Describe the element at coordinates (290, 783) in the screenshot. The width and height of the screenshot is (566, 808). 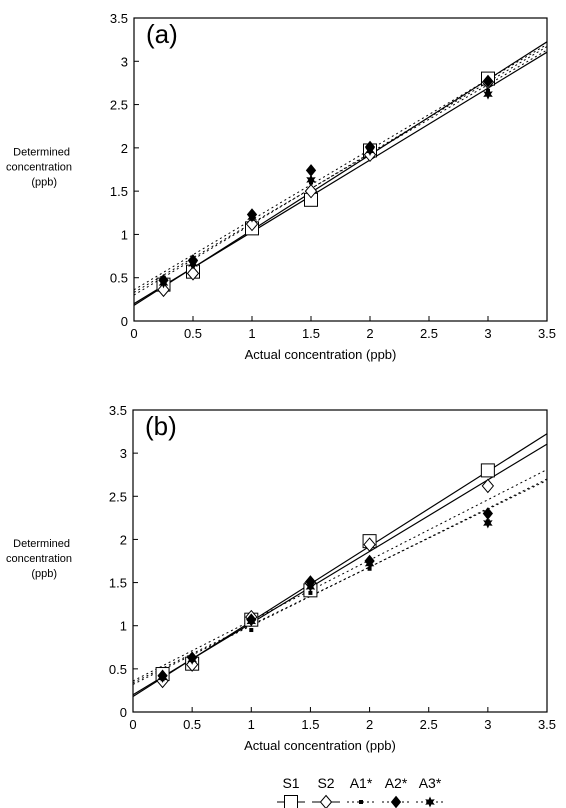
I see `legend-label-s1: S1` at that location.